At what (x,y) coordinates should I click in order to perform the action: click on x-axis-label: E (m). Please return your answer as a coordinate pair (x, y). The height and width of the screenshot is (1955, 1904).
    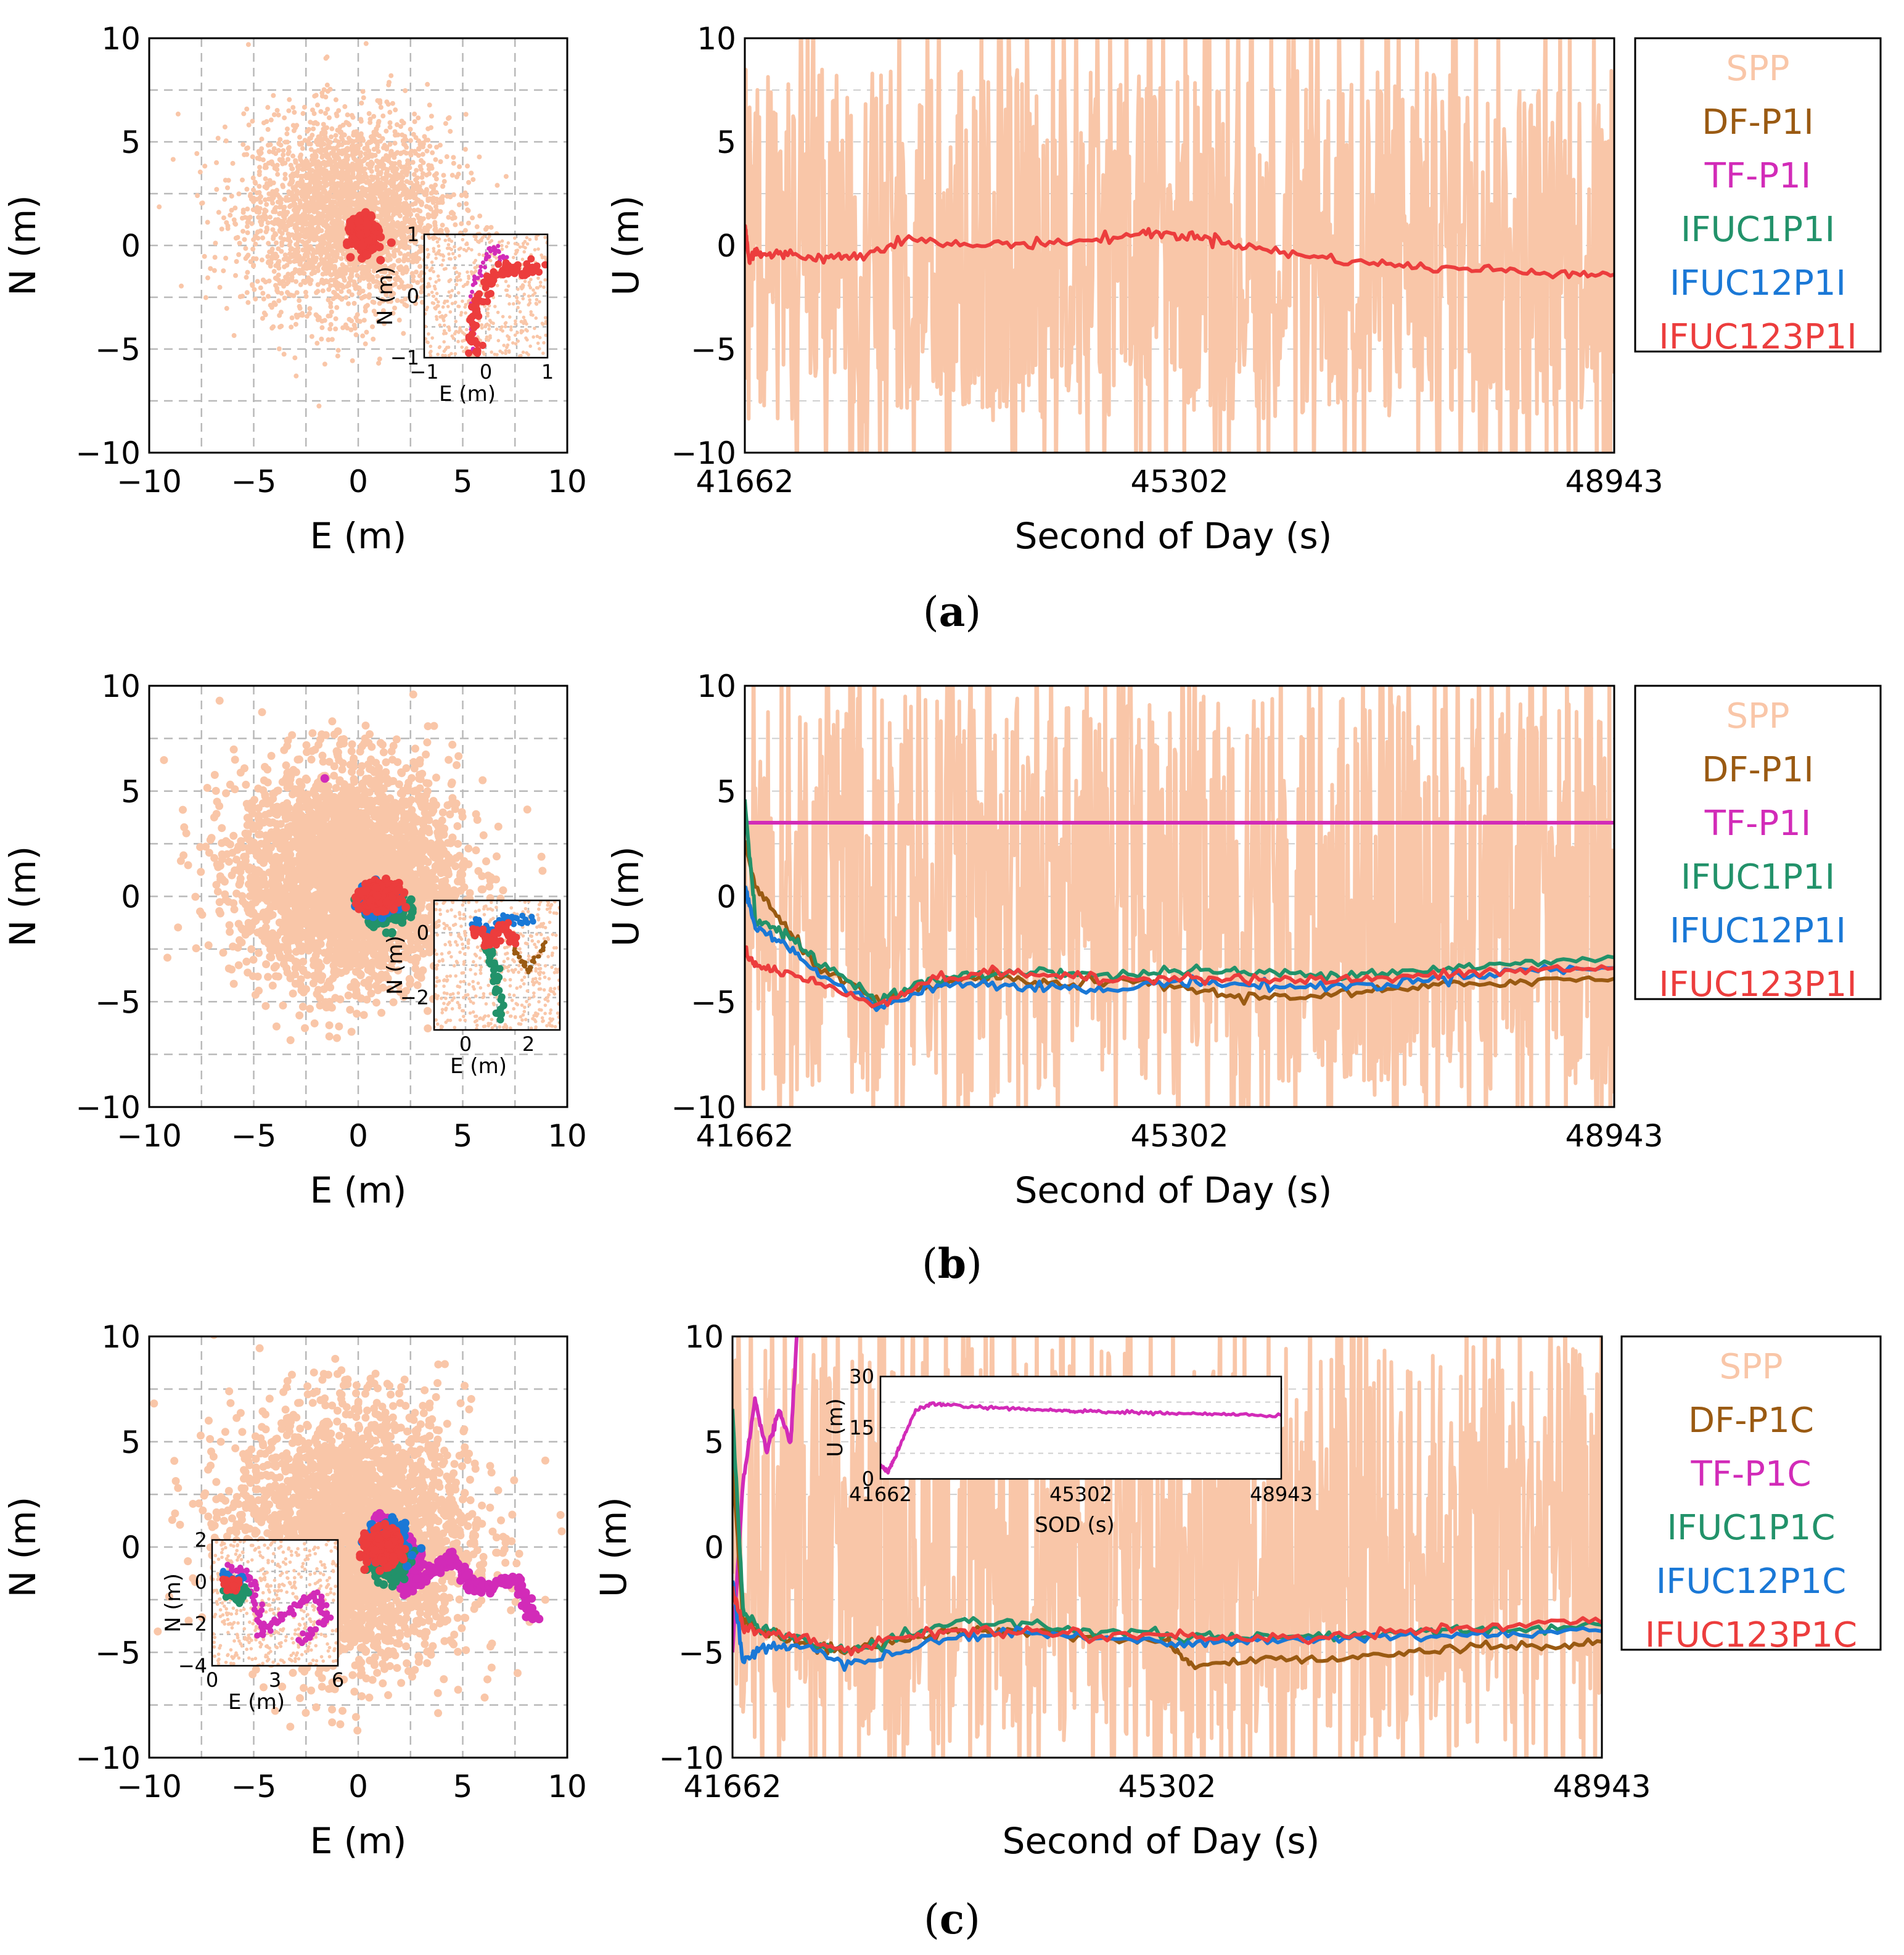
    Looking at the image, I should click on (358, 536).